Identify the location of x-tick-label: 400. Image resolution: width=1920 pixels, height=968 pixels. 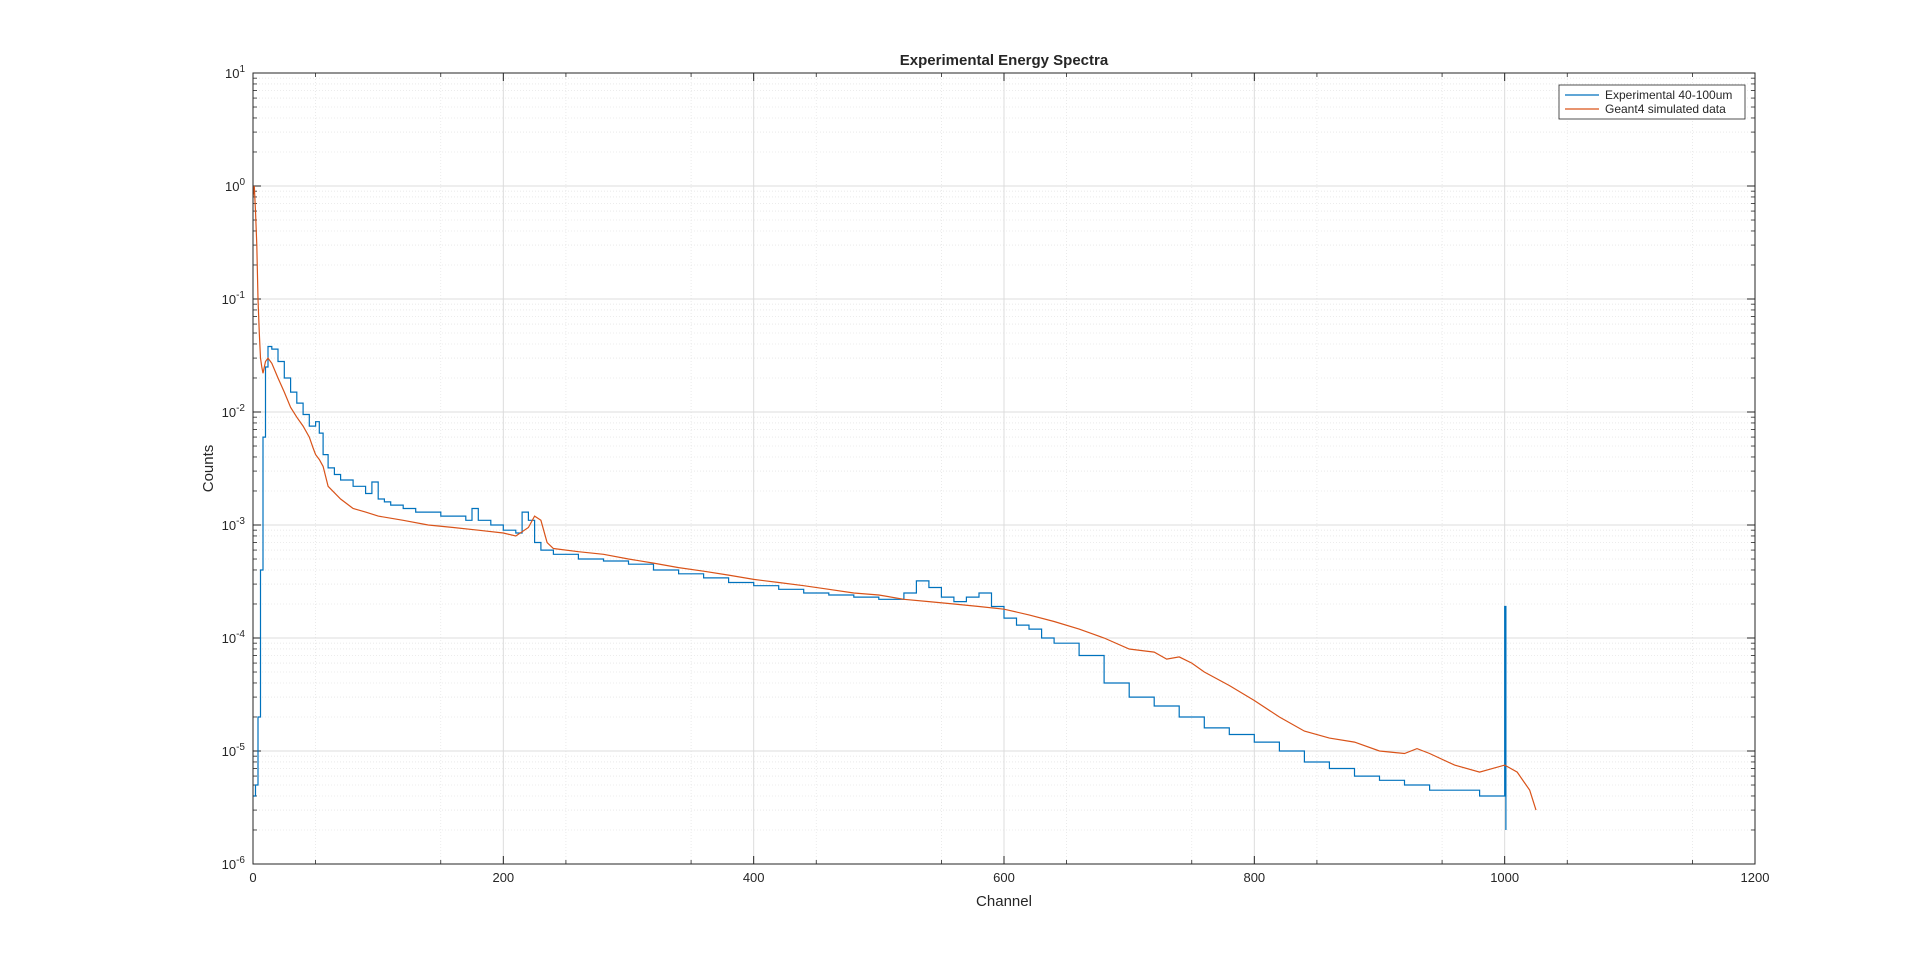
(754, 877).